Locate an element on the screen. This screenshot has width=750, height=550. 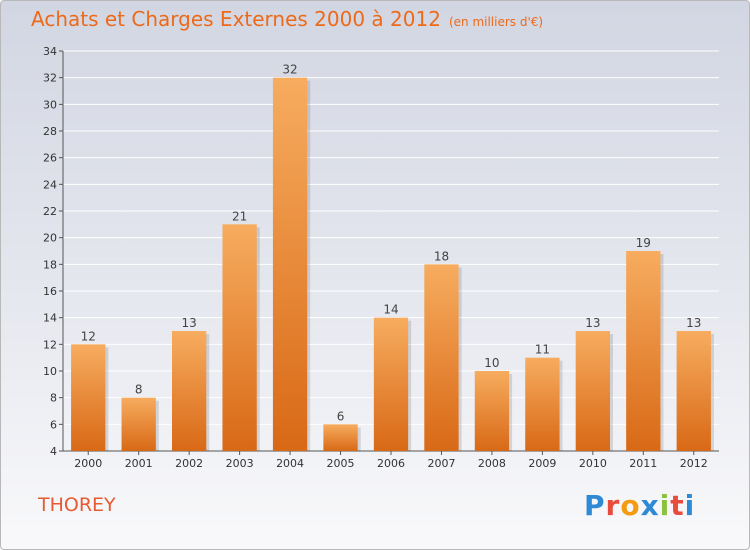
y-tick-label: 34 is located at coordinates (50, 51).